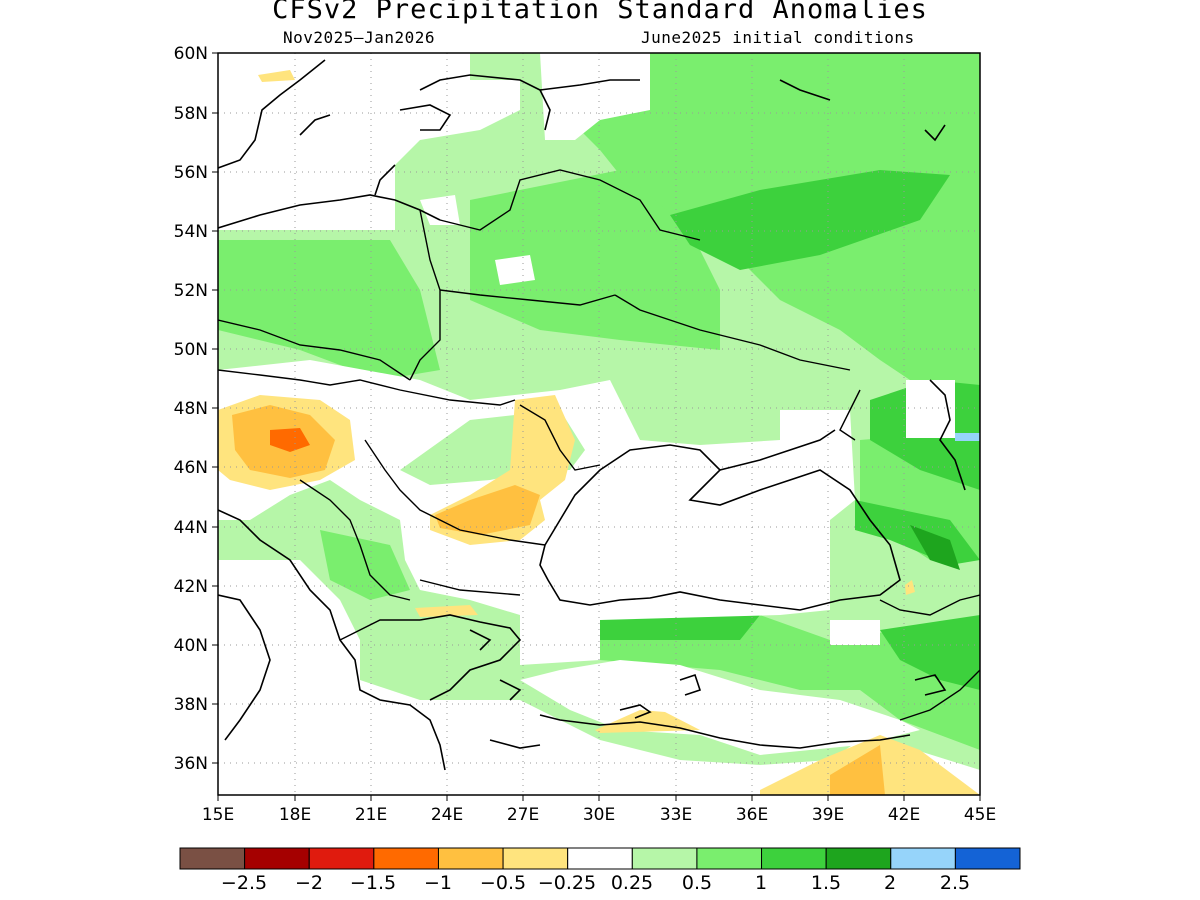 The width and height of the screenshot is (1200, 900). What do you see at coordinates (904, 815) in the screenshot?
I see `lon-label: 42E` at bounding box center [904, 815].